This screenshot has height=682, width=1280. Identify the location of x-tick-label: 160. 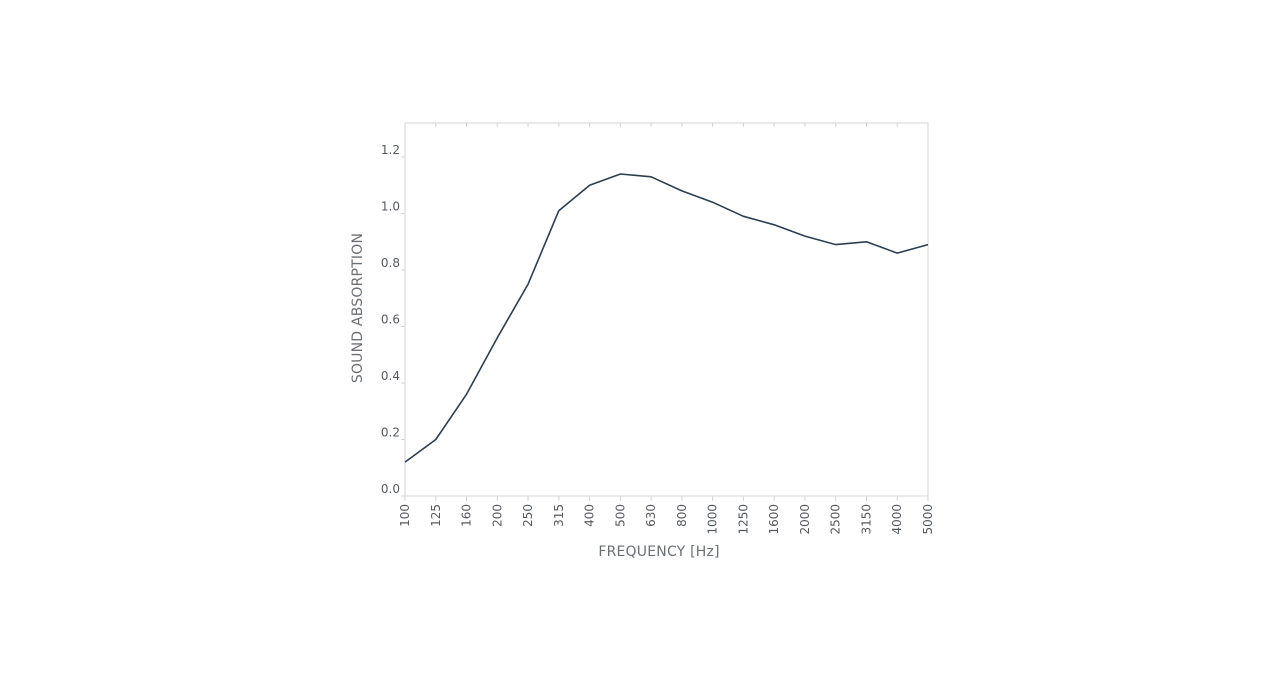
(467, 515).